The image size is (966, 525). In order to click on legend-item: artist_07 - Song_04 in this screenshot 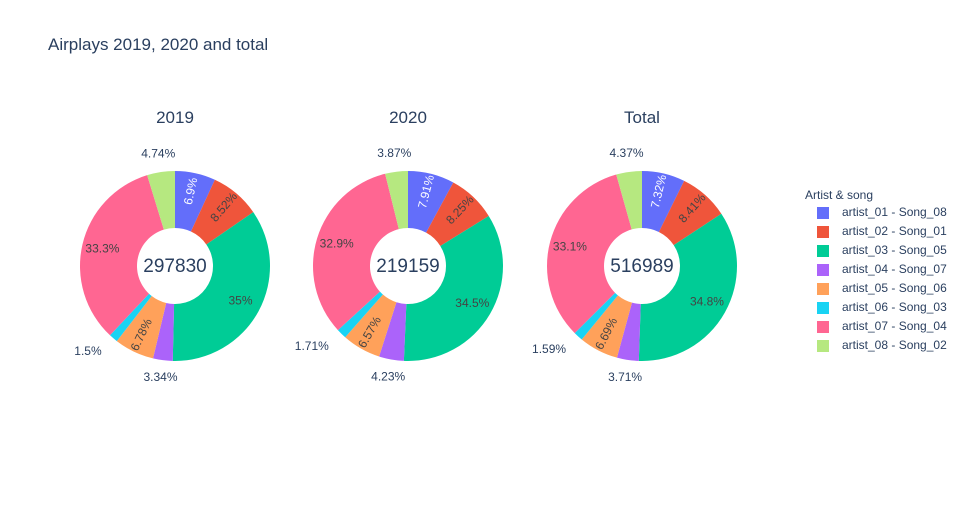, I will do `click(882, 326)`.